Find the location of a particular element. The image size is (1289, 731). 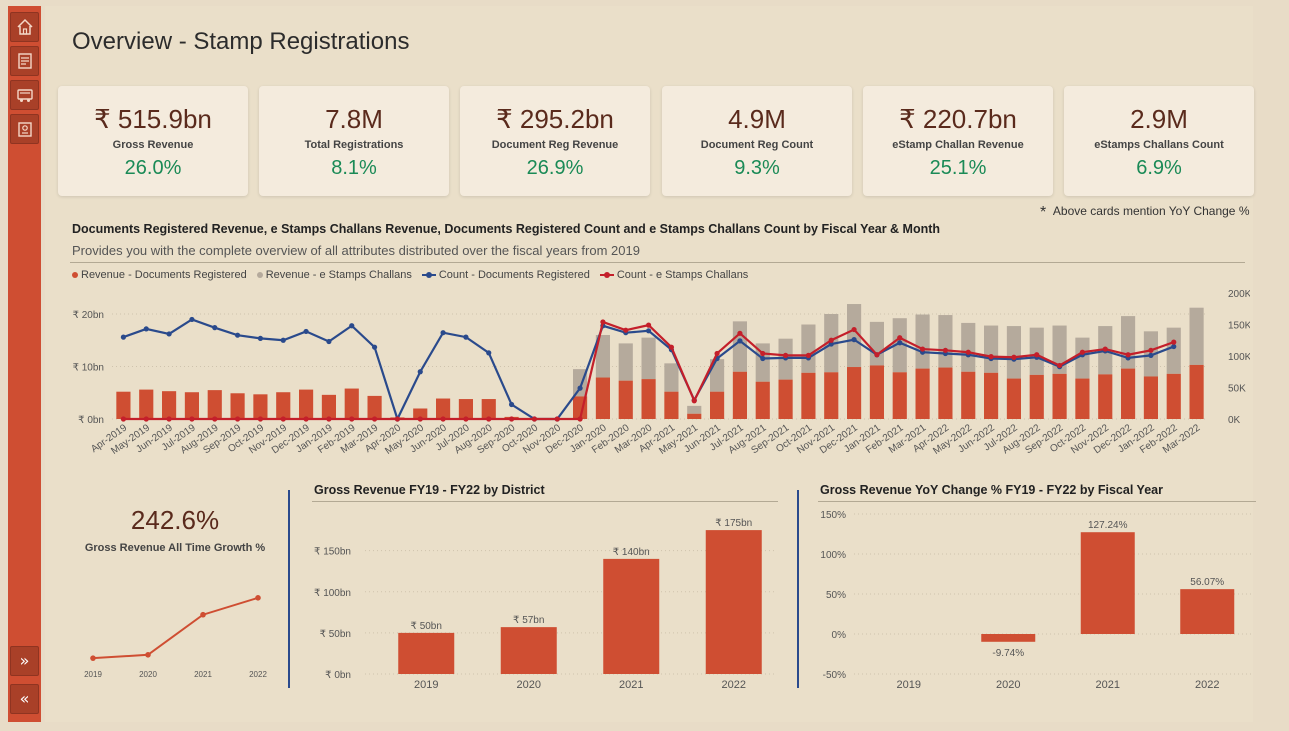

kpi-card: ₹ 220.7bn eStamp Challan Revenue 25.1% is located at coordinates (958, 141).